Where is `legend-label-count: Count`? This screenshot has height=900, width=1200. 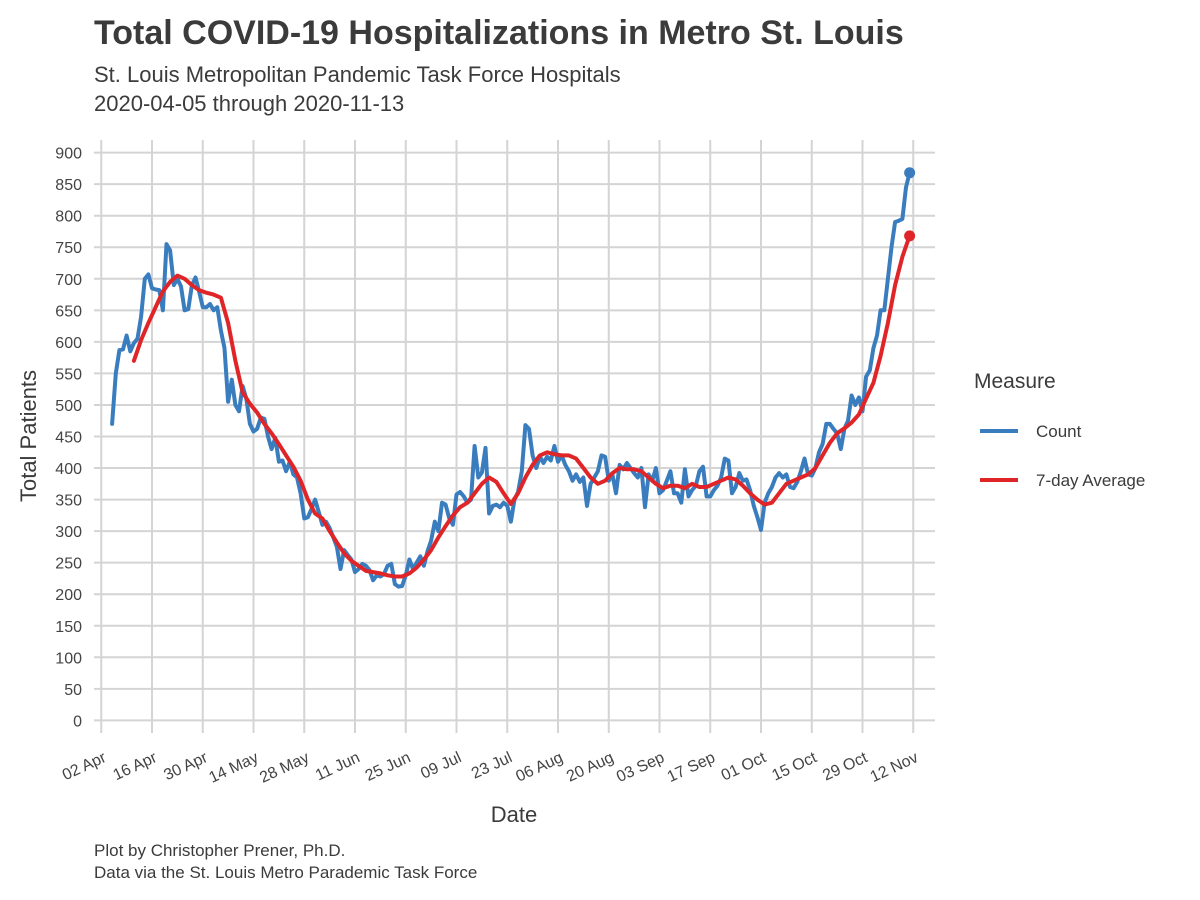 legend-label-count: Count is located at coordinates (1059, 431).